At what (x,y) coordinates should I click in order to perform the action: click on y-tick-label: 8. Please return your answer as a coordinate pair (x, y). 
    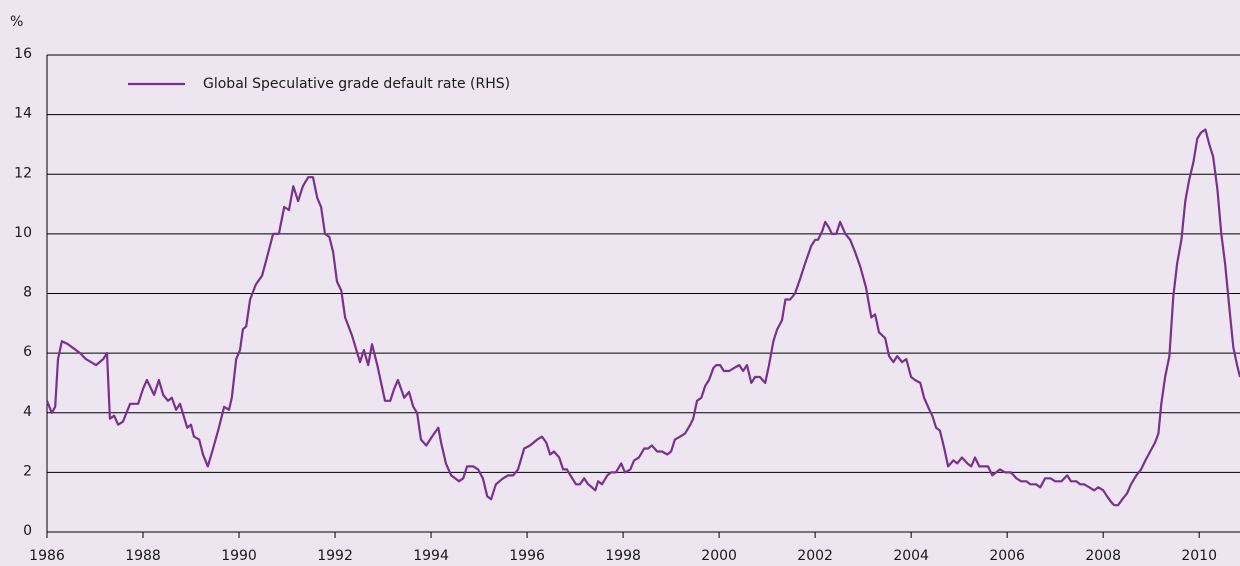
    Looking at the image, I should click on (27, 293).